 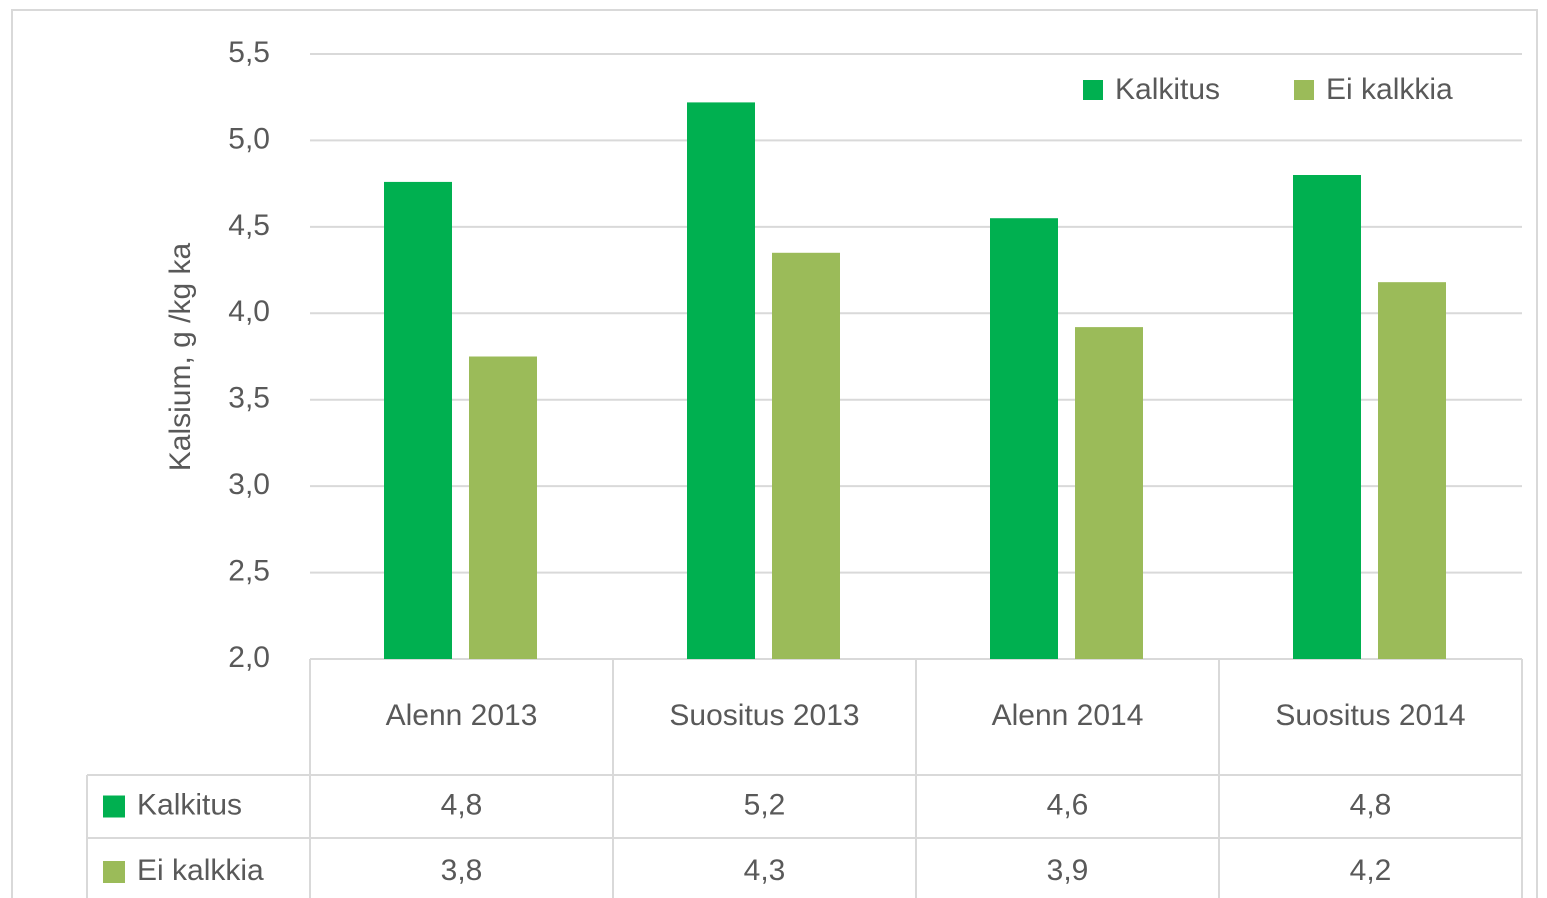 I want to click on x-tick-label: Suositus 2014, so click(x=1370, y=715).